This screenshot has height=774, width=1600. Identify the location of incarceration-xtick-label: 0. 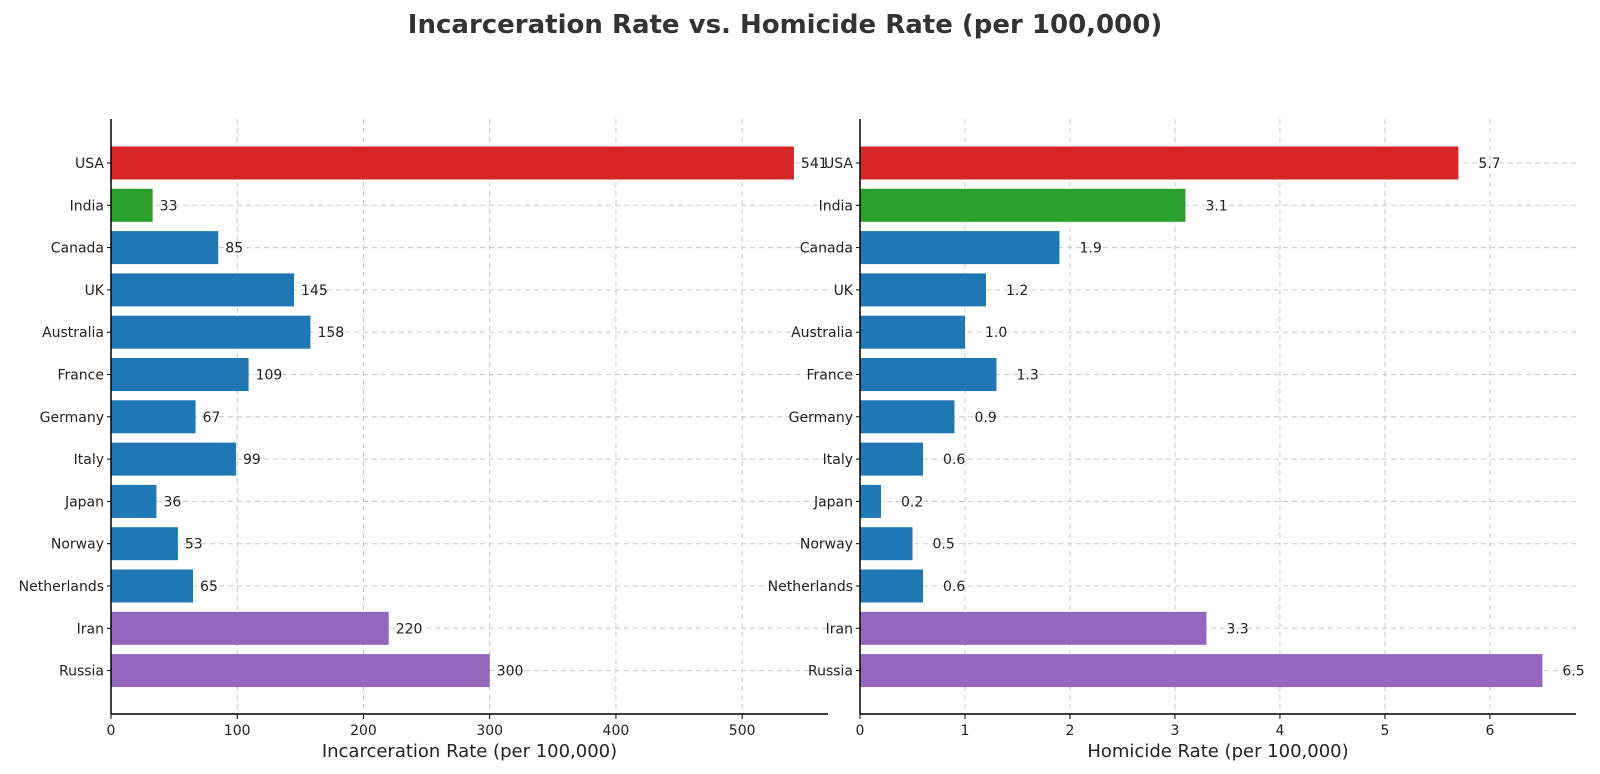
(111, 731).